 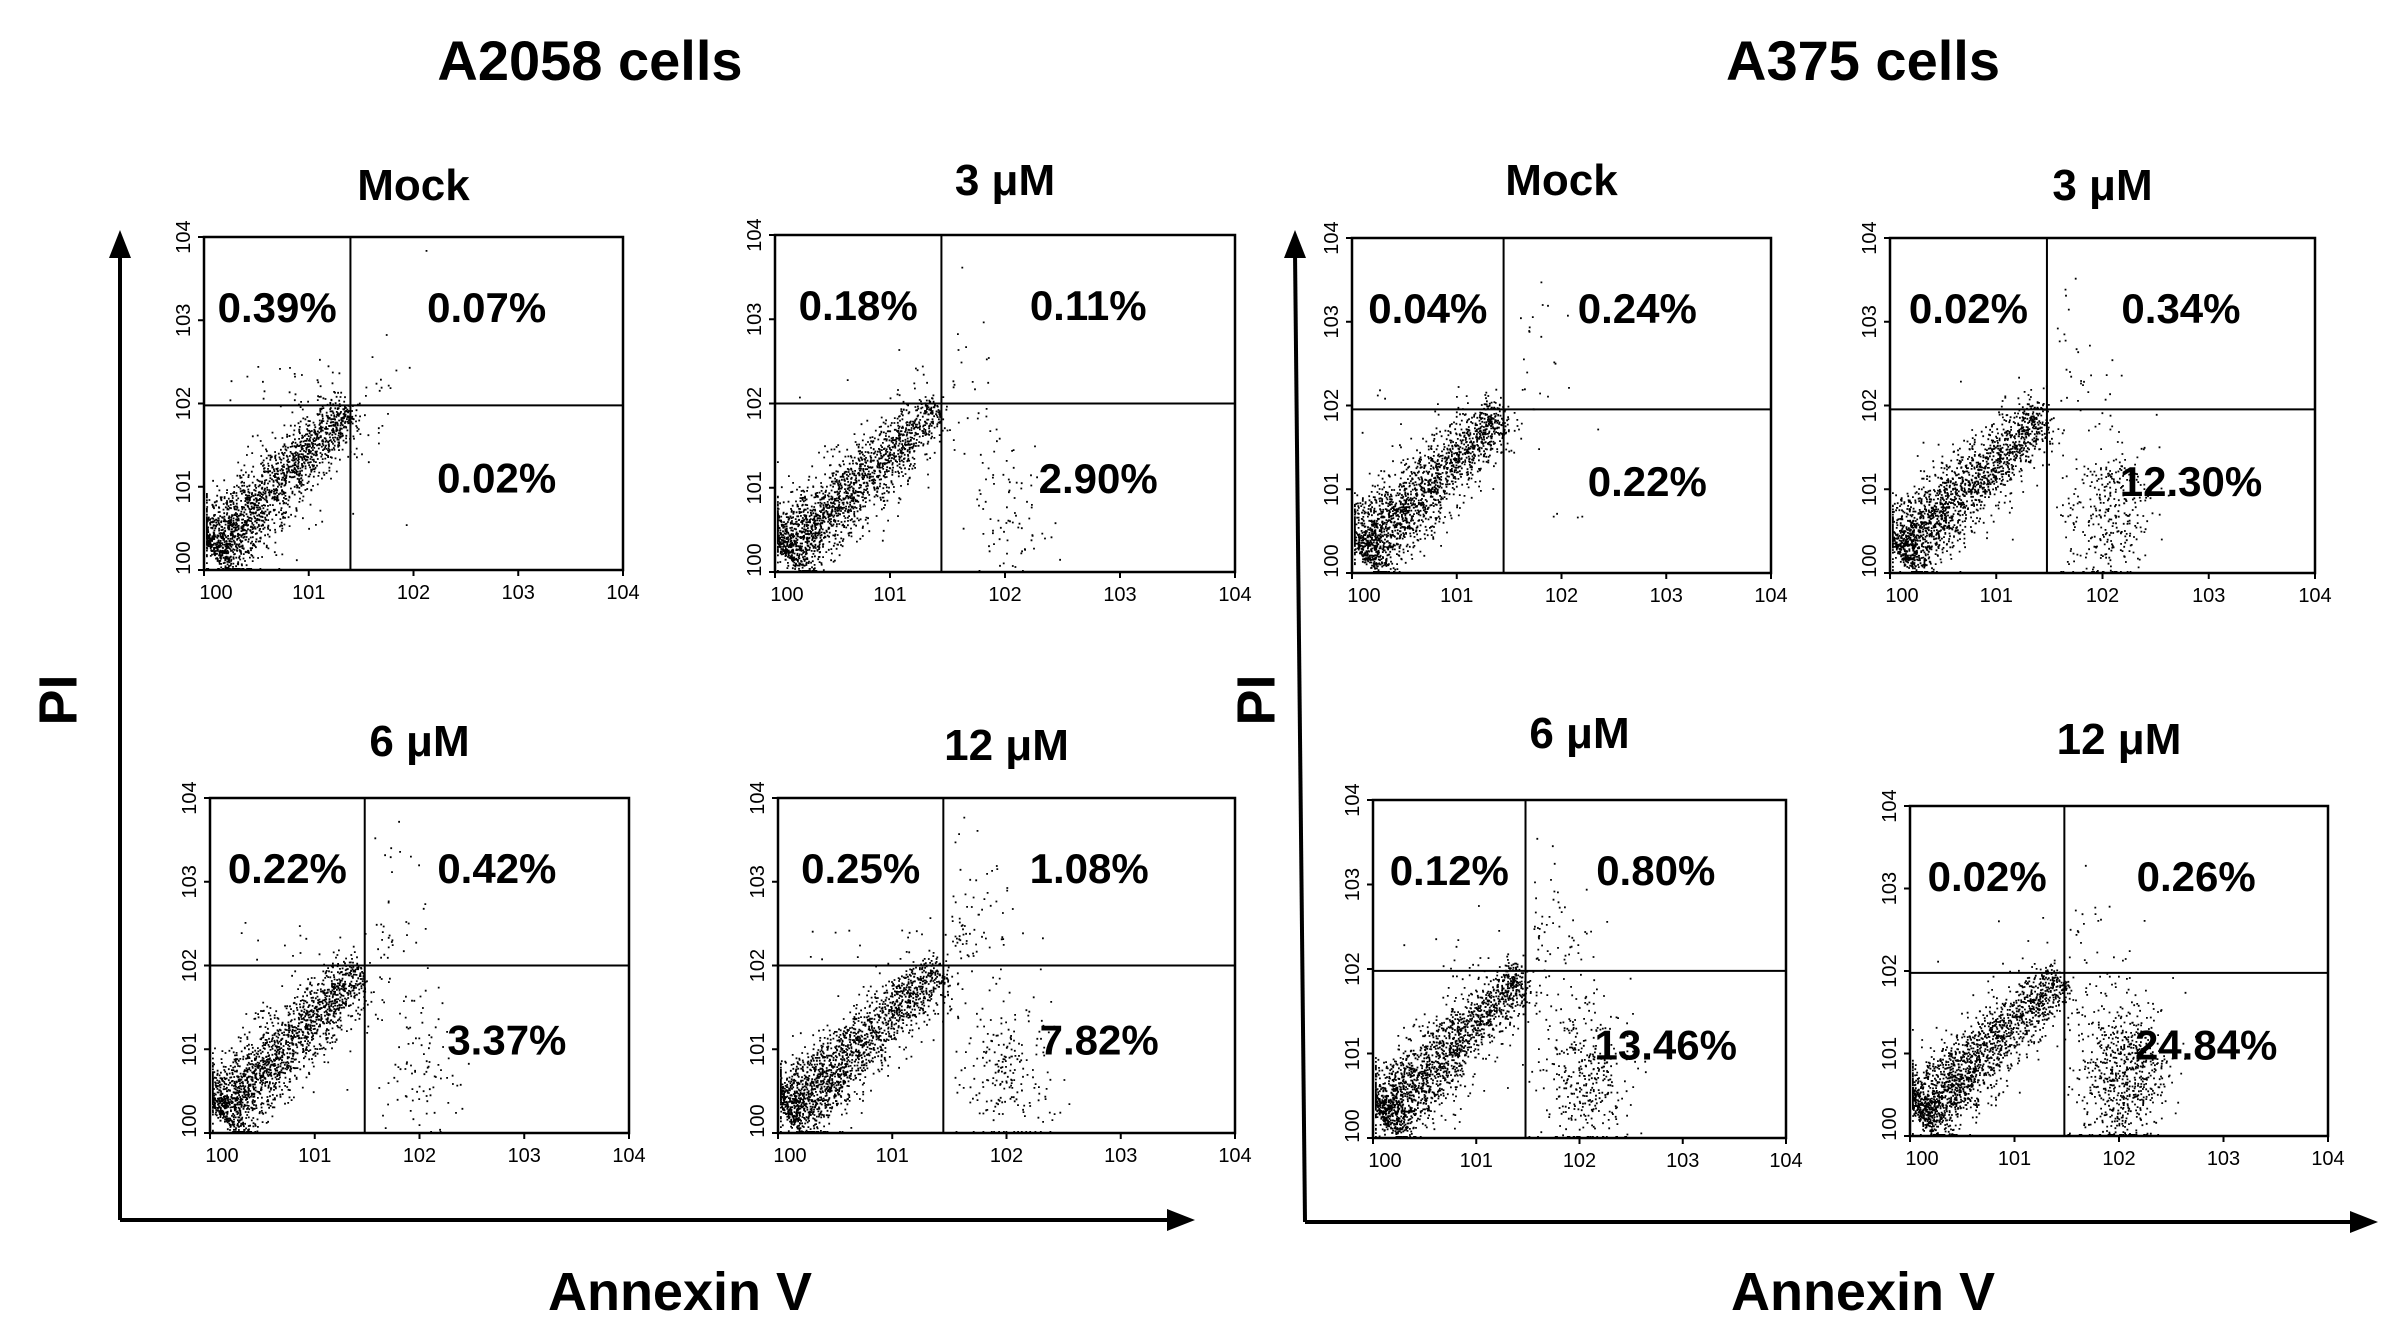 What do you see at coordinates (1427, 308) in the screenshot?
I see `upper-left-percentage: 0.04%` at bounding box center [1427, 308].